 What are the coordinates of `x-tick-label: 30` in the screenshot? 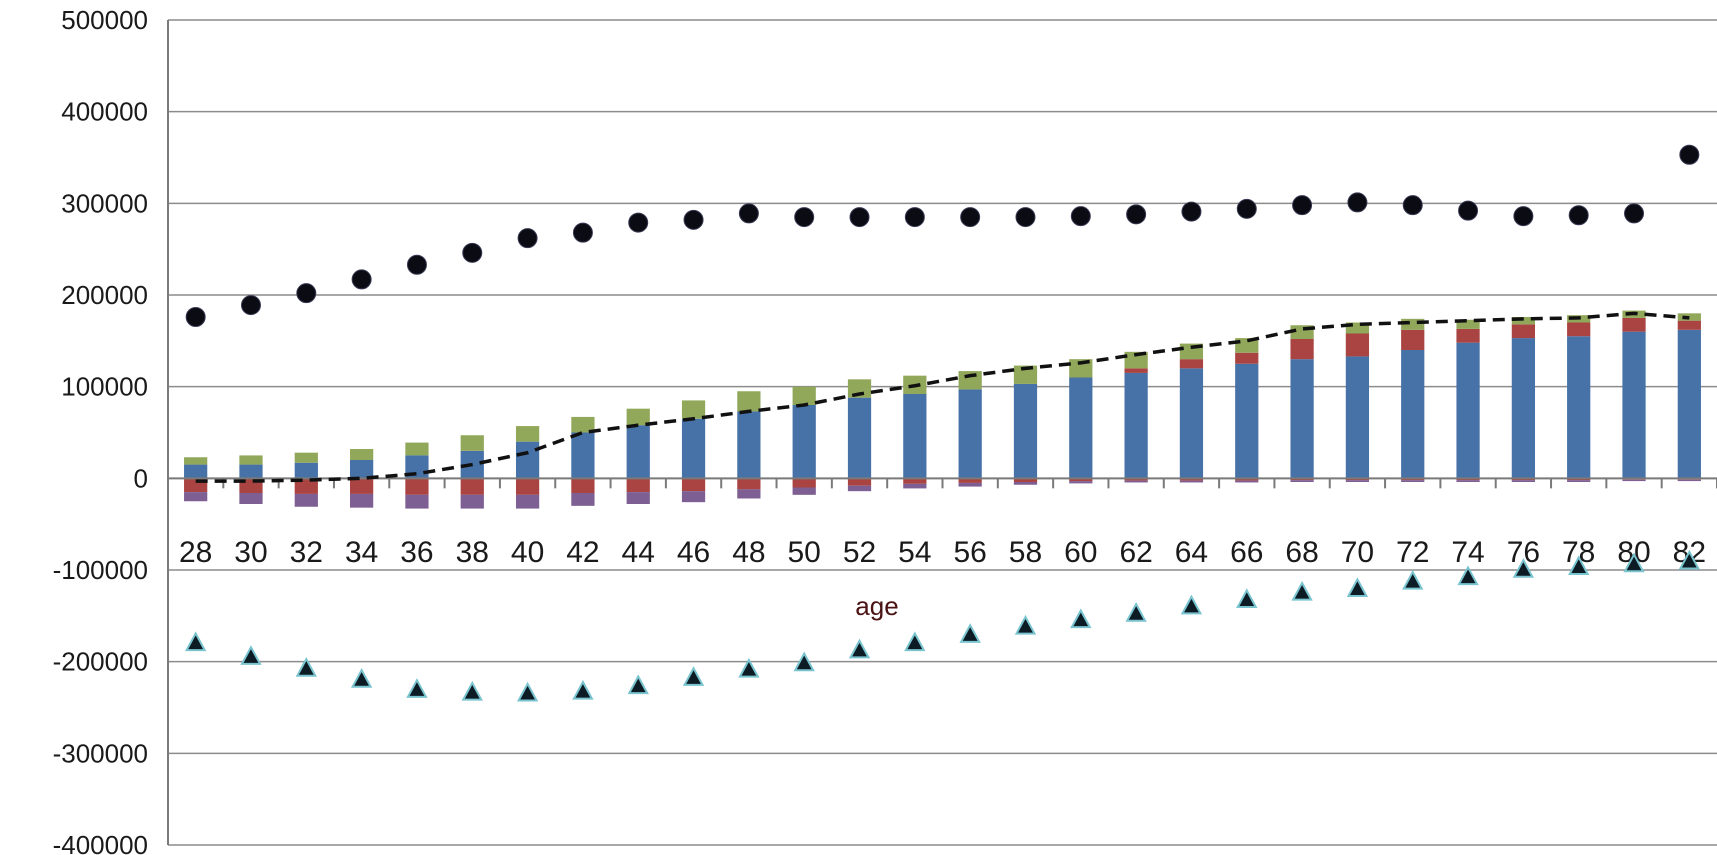 It's located at (250, 552).